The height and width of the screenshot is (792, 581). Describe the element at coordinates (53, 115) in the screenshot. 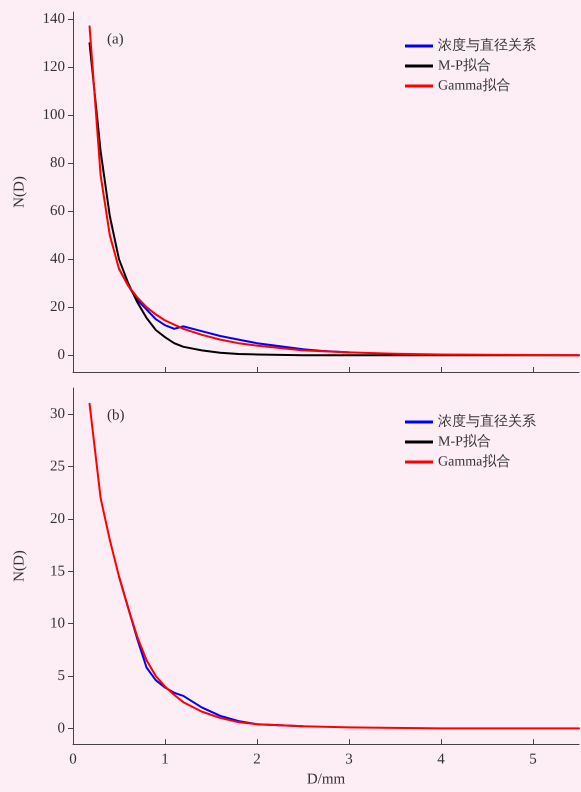

I see `y-tick-label: 100` at that location.